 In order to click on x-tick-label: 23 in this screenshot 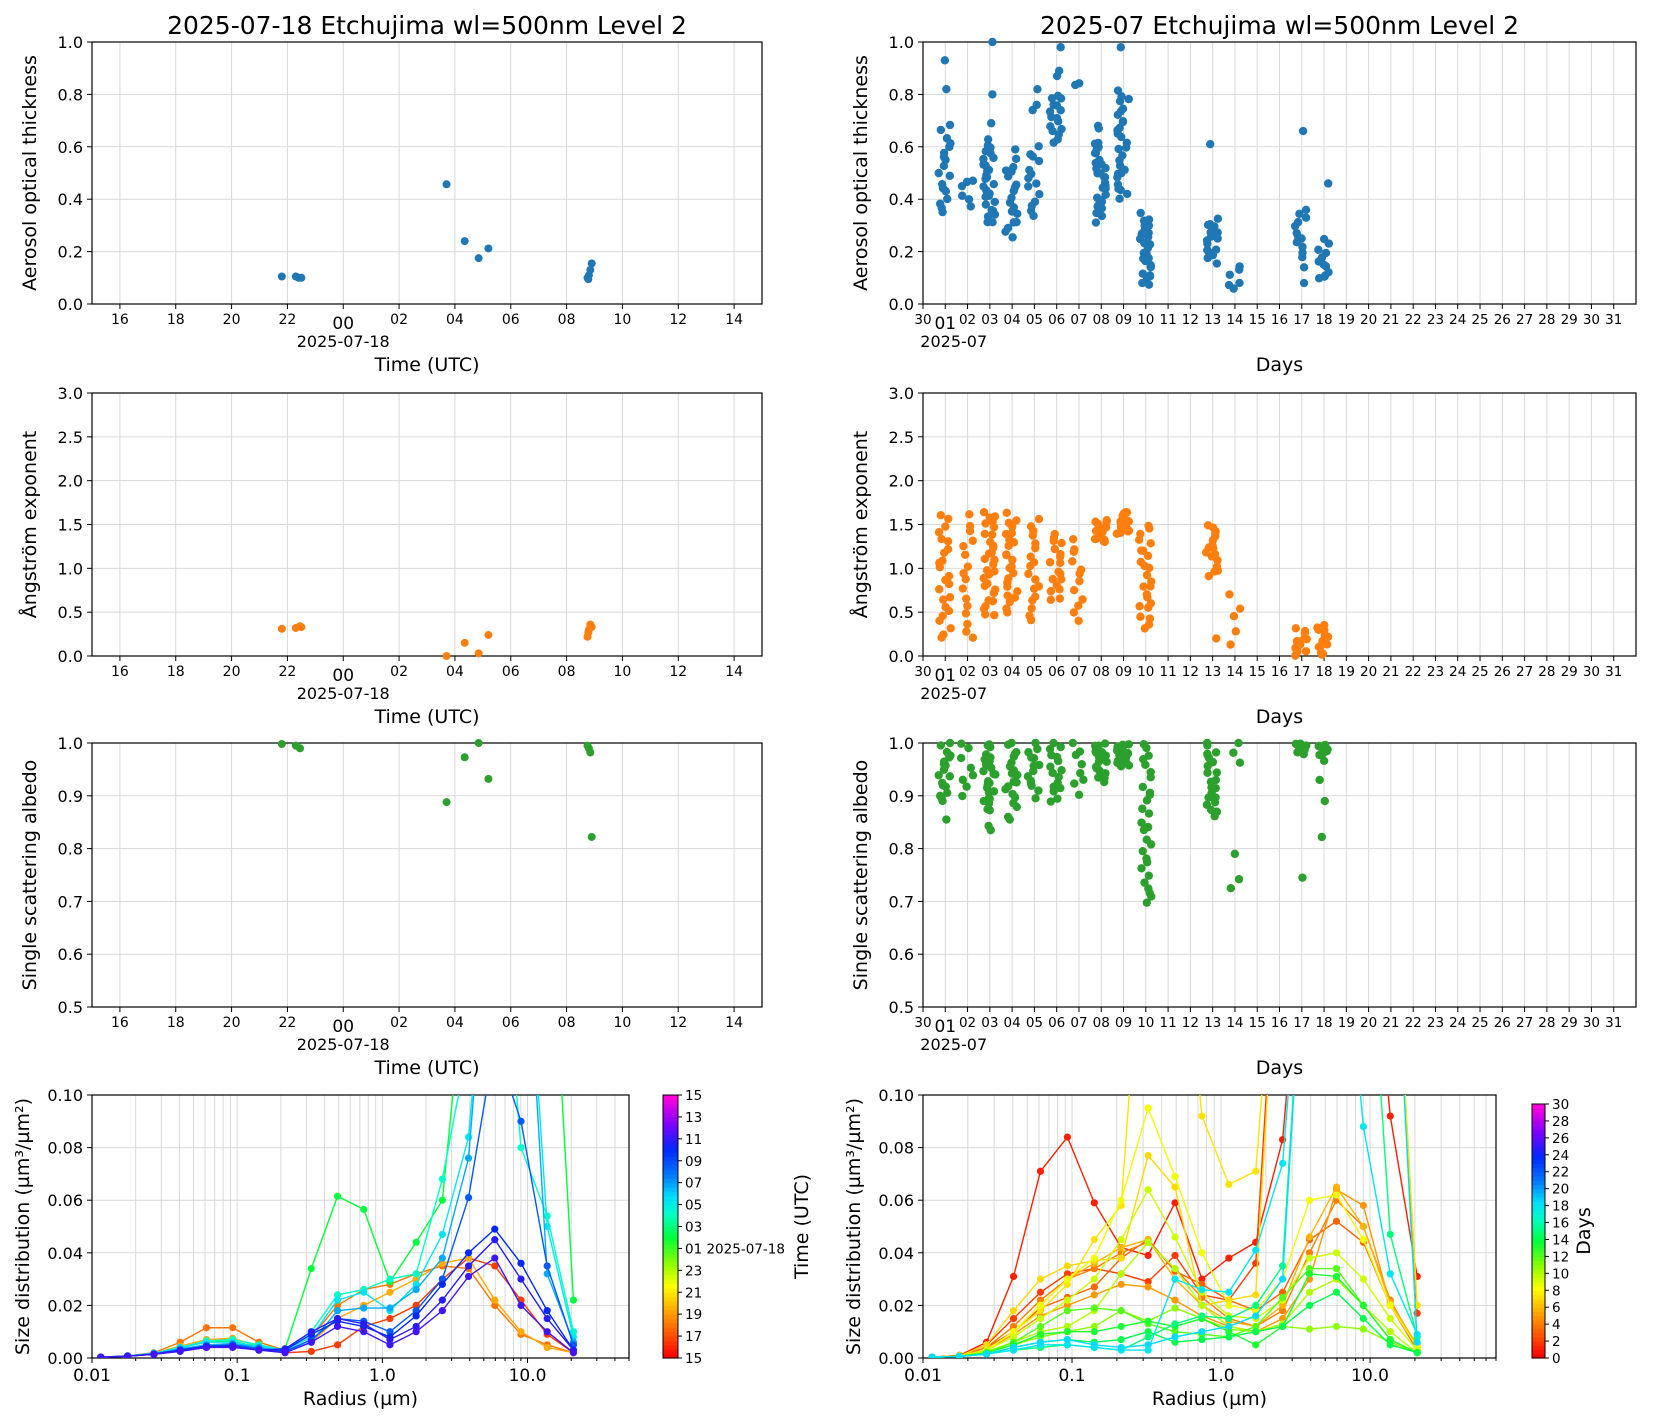, I will do `click(1435, 1023)`.